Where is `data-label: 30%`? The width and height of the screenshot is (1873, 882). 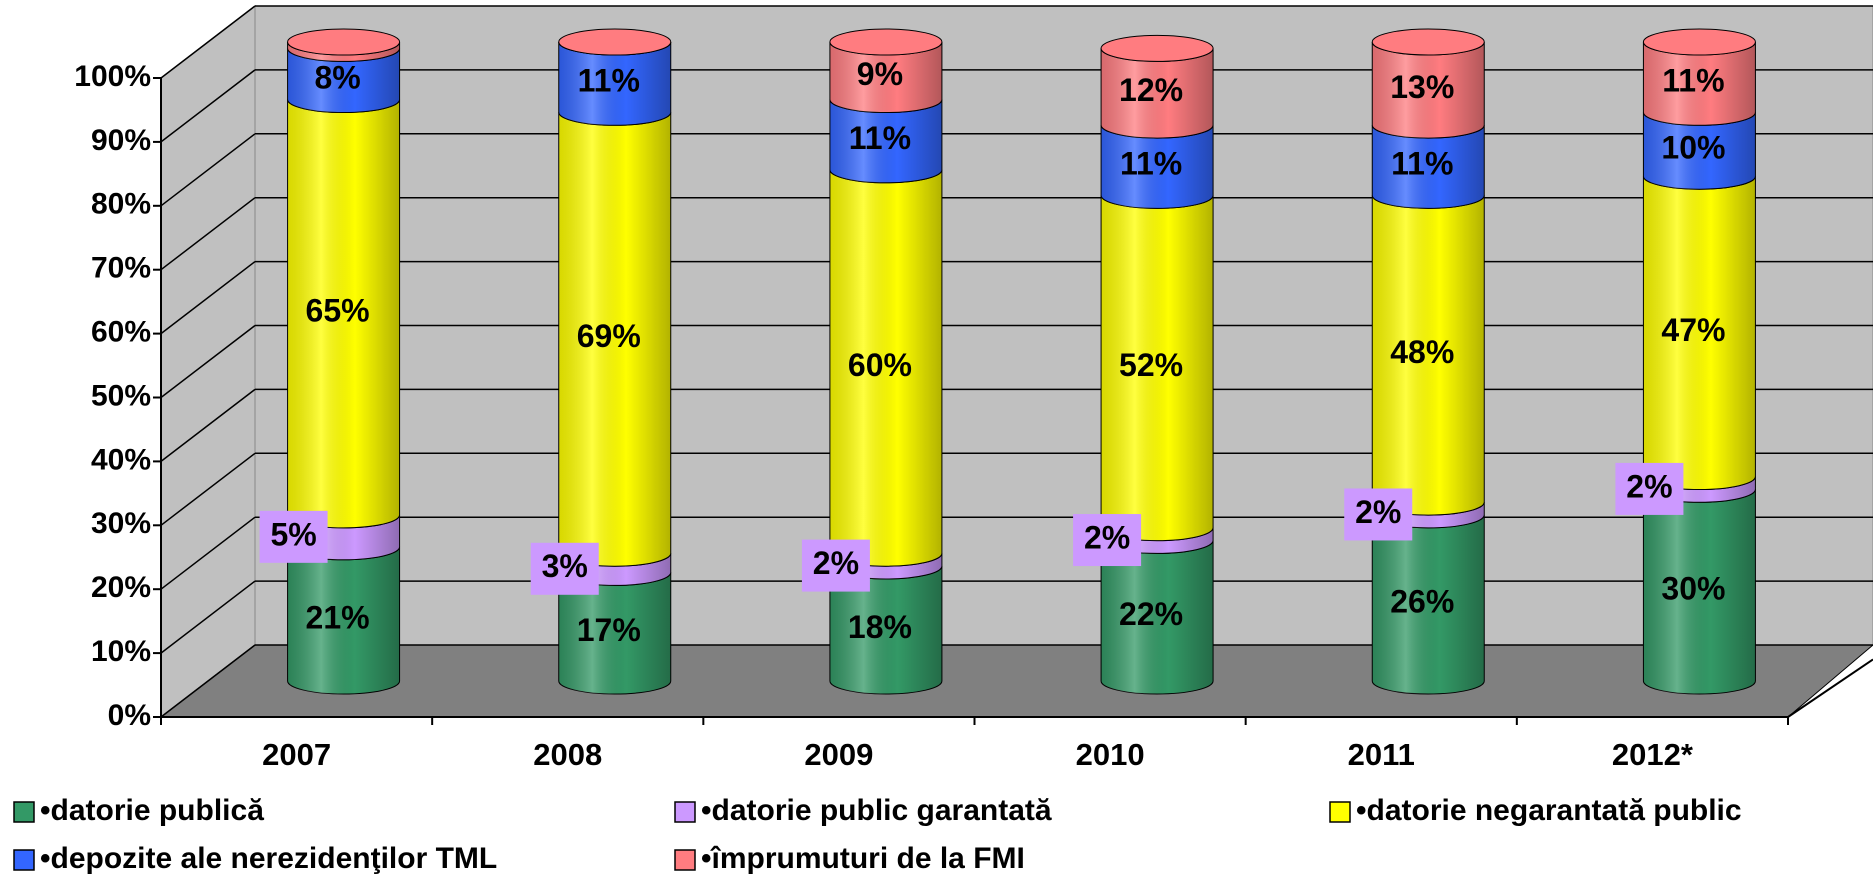 data-label: 30% is located at coordinates (1693, 589).